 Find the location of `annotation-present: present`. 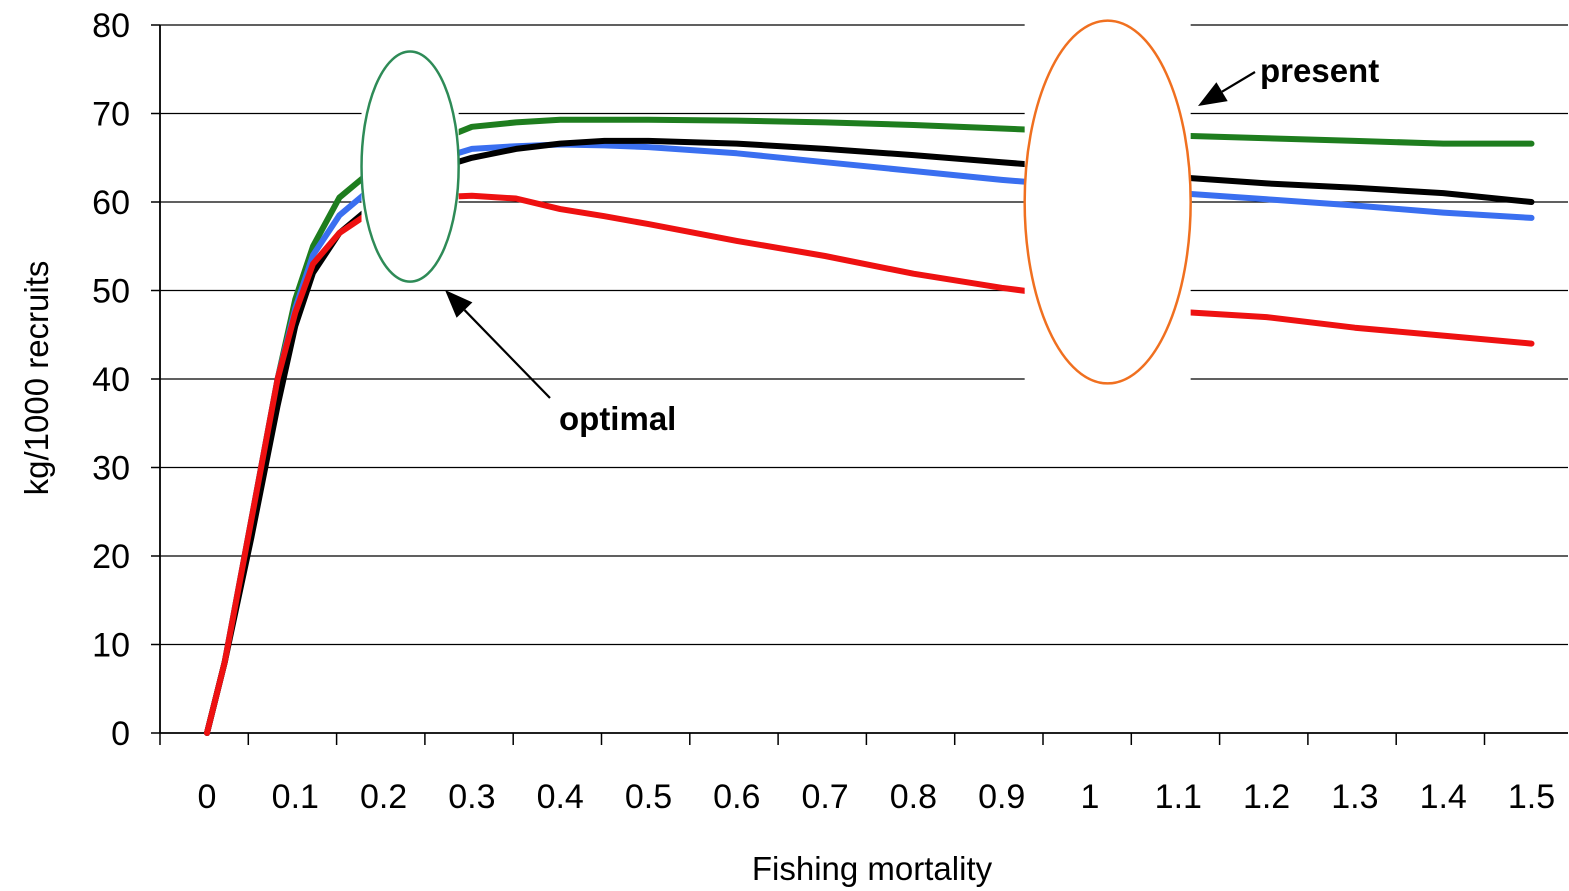

annotation-present: present is located at coordinates (1319, 70).